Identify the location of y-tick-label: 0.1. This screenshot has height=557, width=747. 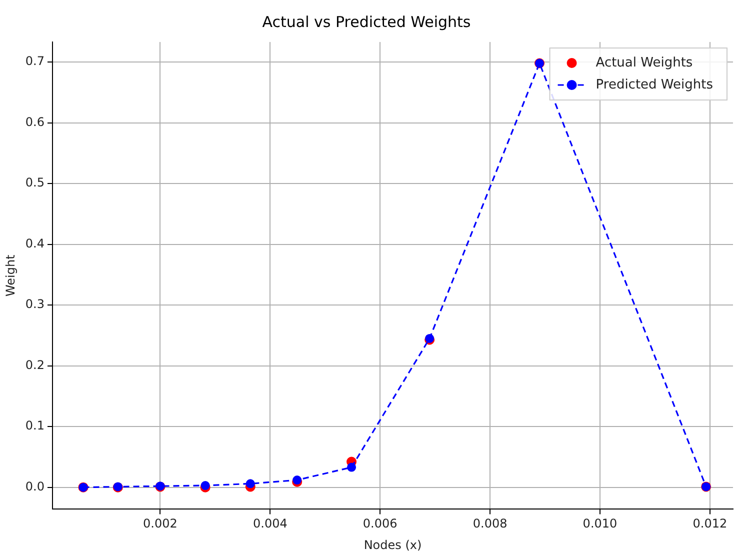
(34, 425).